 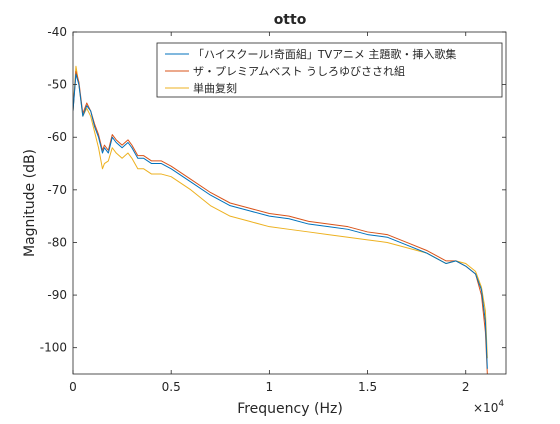 I want to click on x-exponent-base: ×10, so click(x=485, y=408).